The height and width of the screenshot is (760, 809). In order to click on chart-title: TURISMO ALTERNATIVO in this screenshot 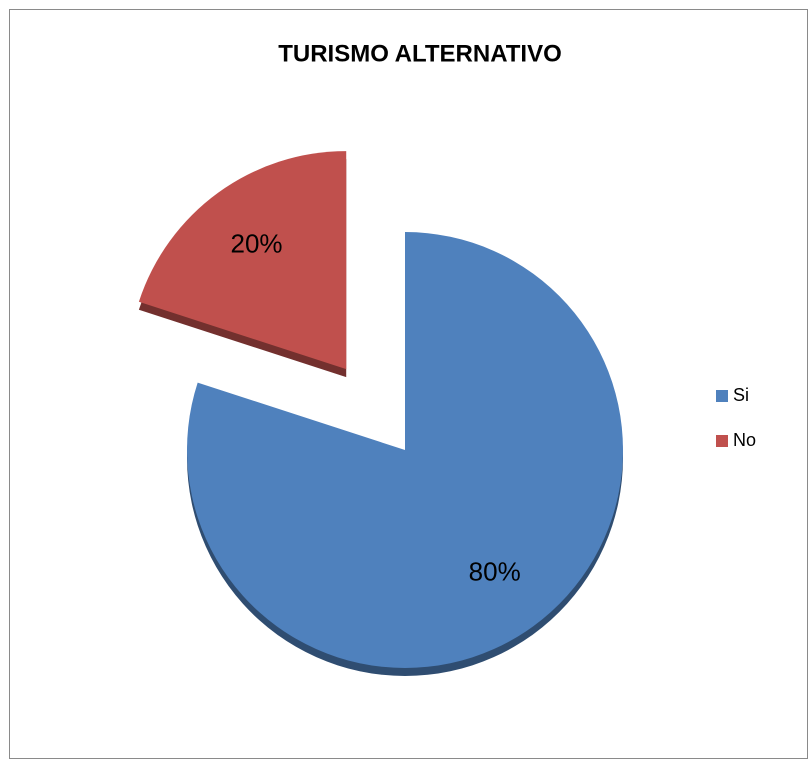, I will do `click(420, 53)`.